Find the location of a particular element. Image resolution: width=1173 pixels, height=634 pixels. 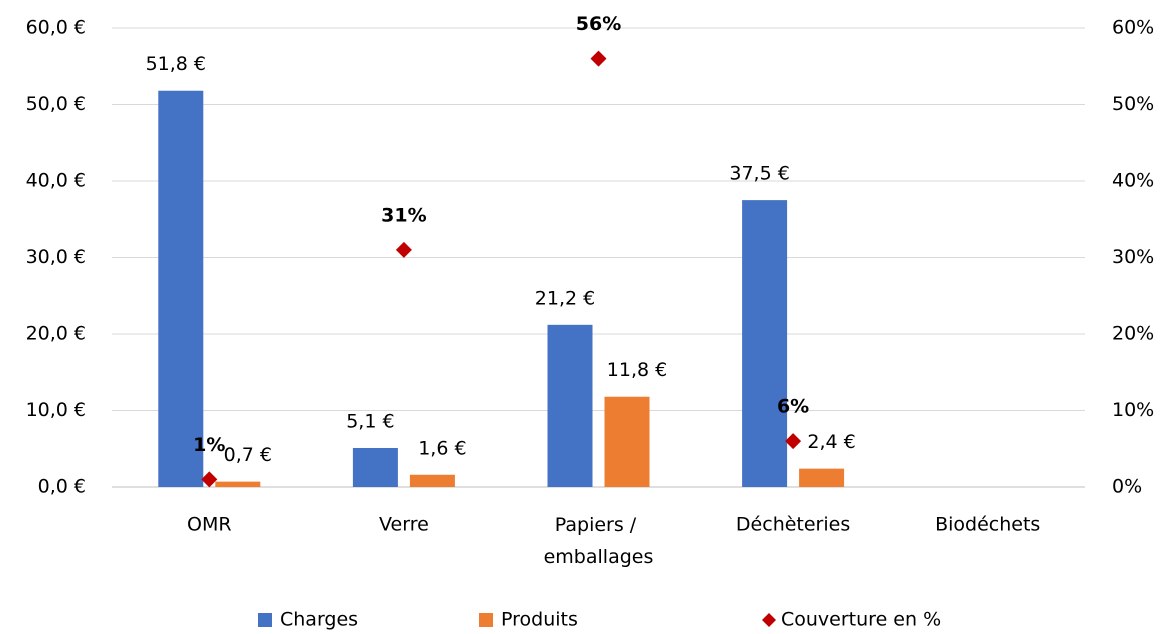

legend-label: Charges is located at coordinates (319, 620).